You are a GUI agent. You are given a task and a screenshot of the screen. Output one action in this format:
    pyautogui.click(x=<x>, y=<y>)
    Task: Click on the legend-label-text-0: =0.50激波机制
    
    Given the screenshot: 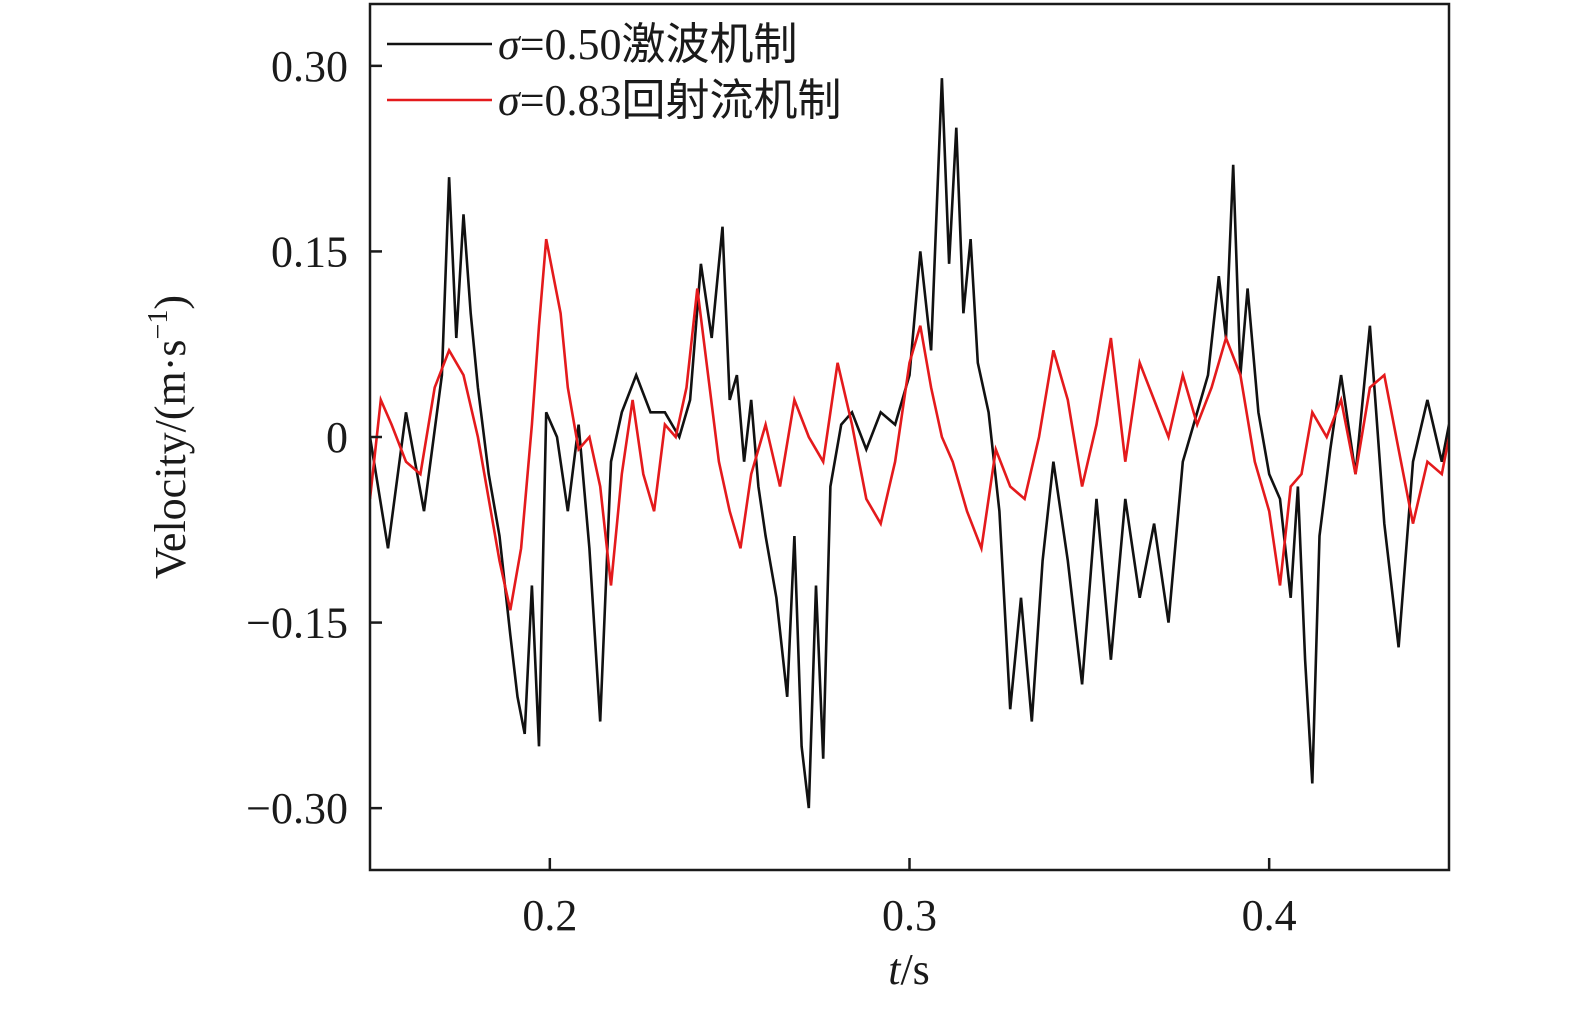 What is the action you would take?
    pyautogui.click(x=659, y=44)
    